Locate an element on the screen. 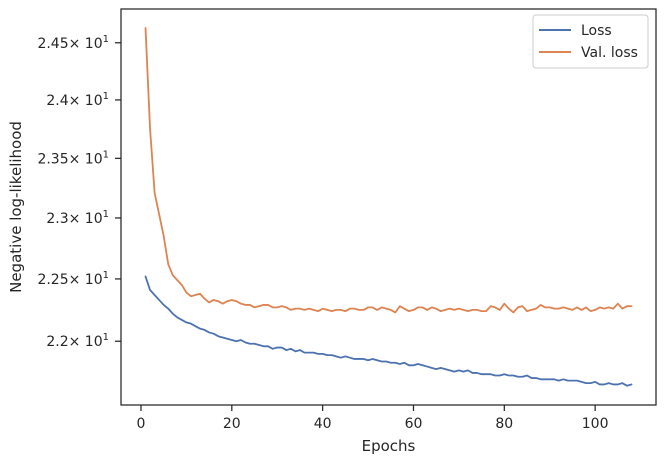 This screenshot has width=667, height=463. x-tick-label: 40 is located at coordinates (323, 424).